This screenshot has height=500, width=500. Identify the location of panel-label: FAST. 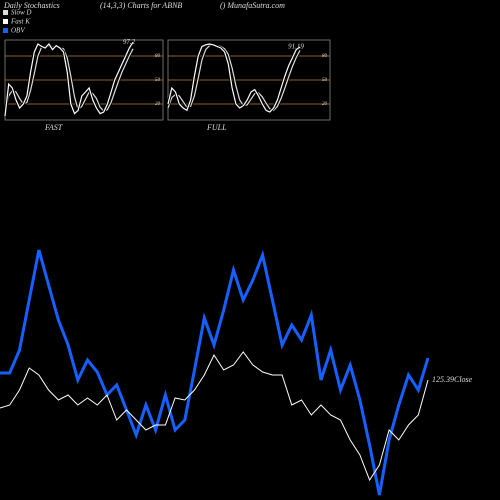
(53, 127).